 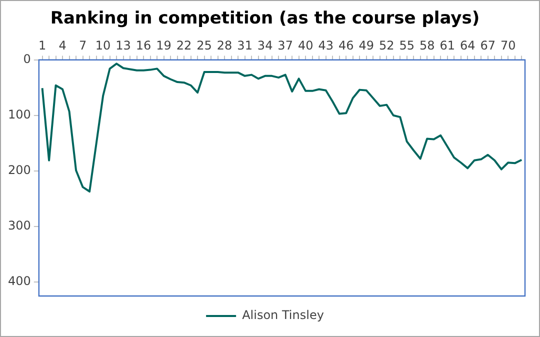 I want to click on y-tick-label: 0, so click(x=27, y=59).